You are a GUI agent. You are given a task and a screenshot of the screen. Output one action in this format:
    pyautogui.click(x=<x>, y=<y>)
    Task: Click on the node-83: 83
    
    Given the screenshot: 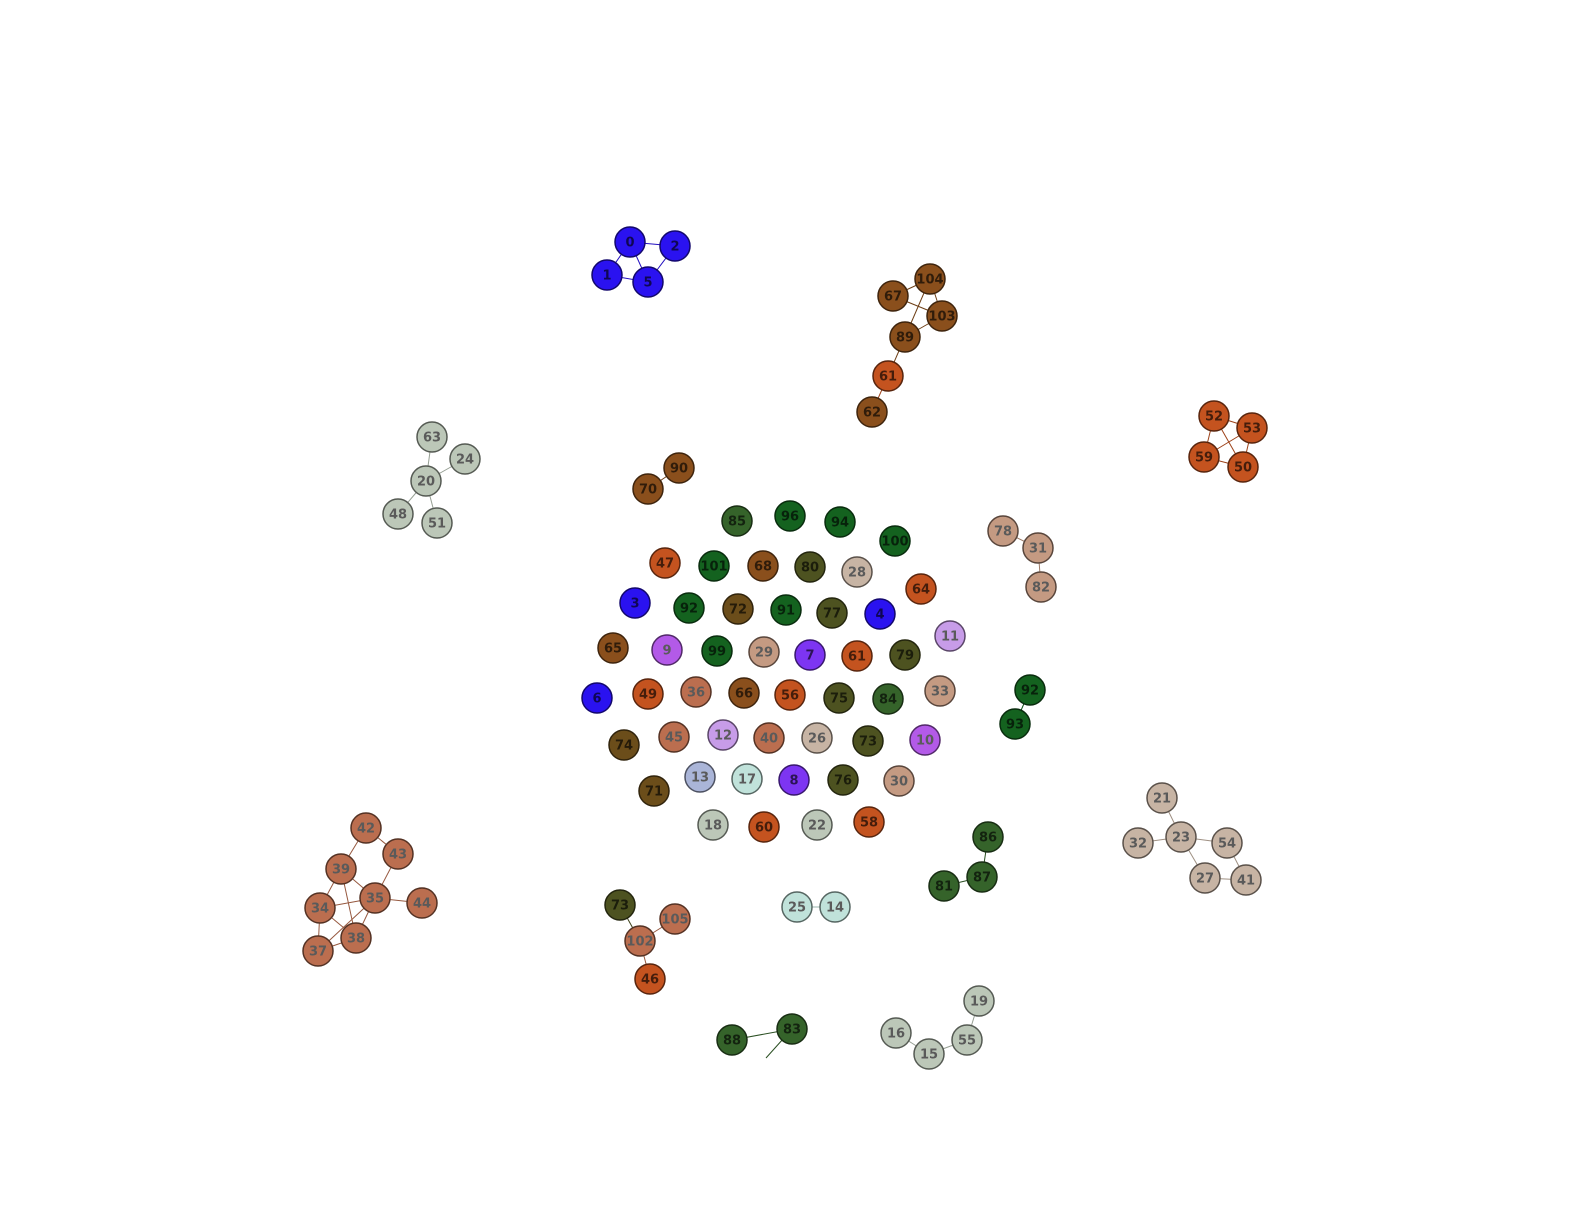 What is the action you would take?
    pyautogui.click(x=792, y=1029)
    